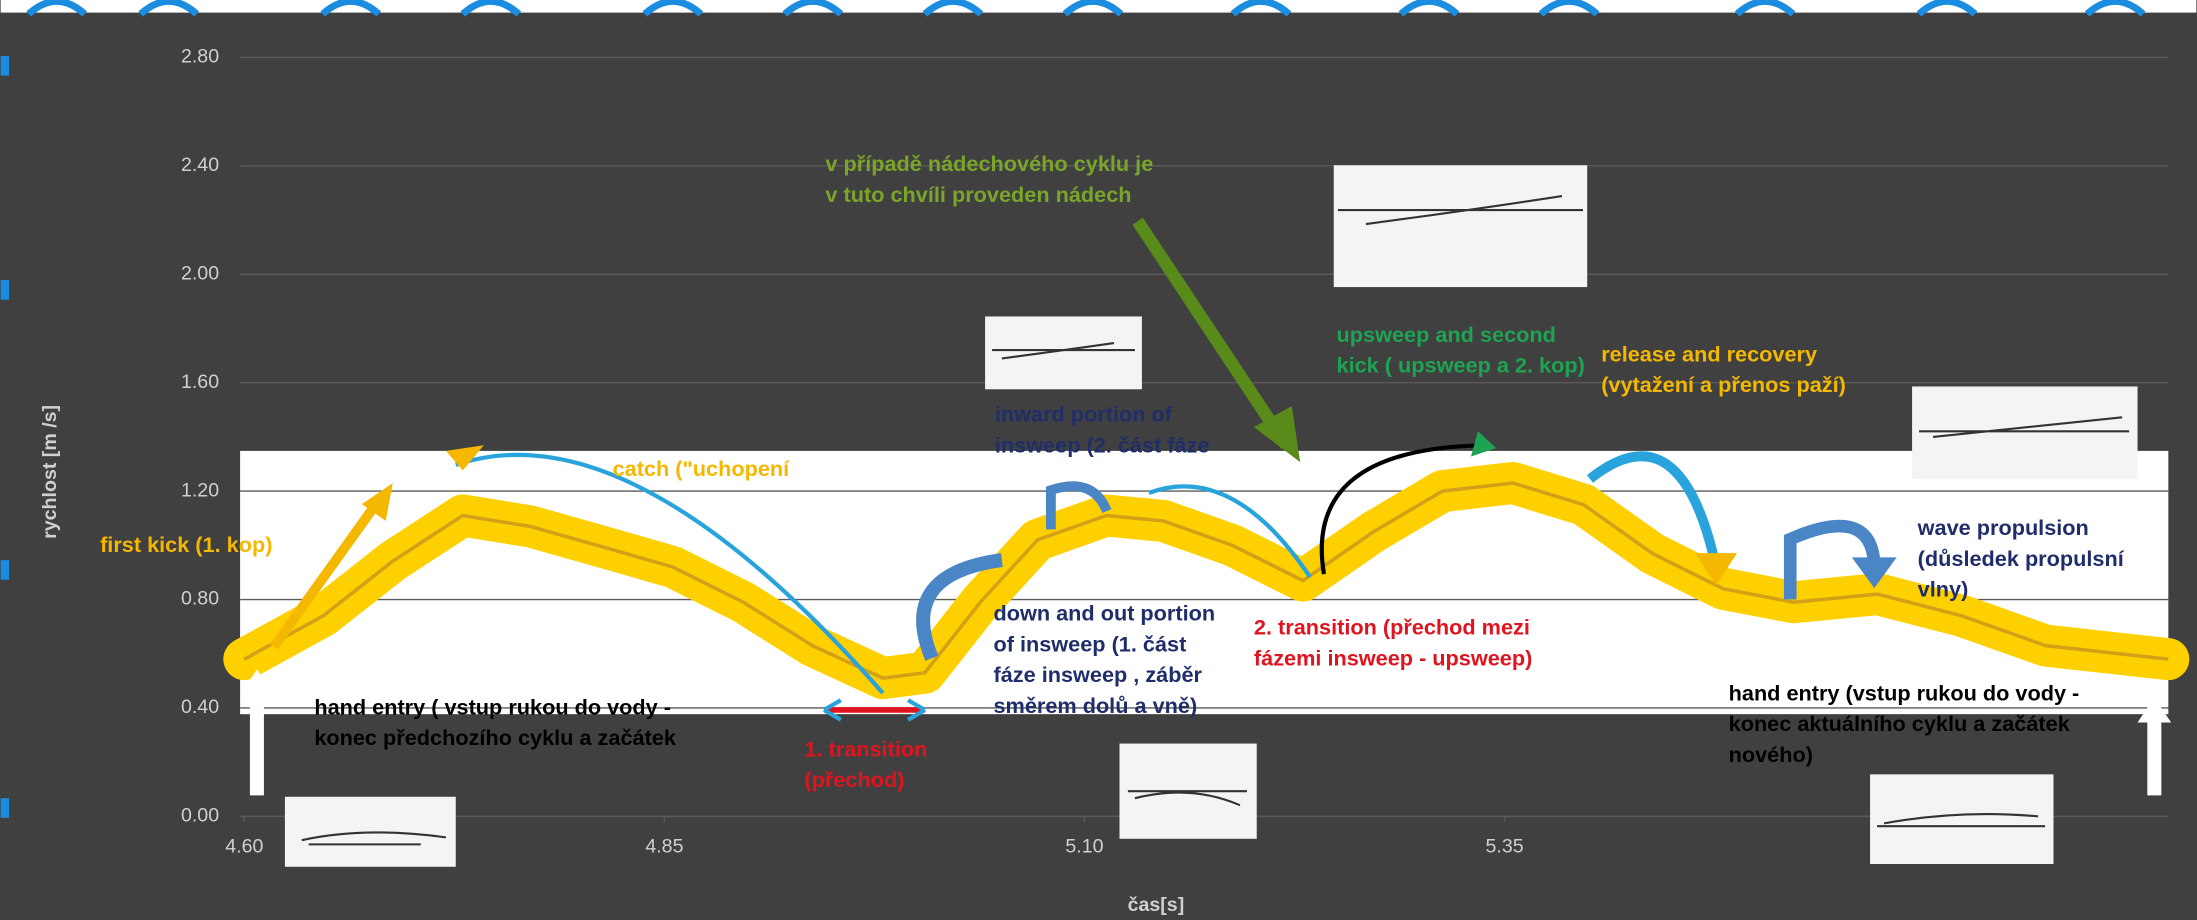  Describe the element at coordinates (1102, 444) in the screenshot. I see `annotation: insweep (2. část fáze` at that location.